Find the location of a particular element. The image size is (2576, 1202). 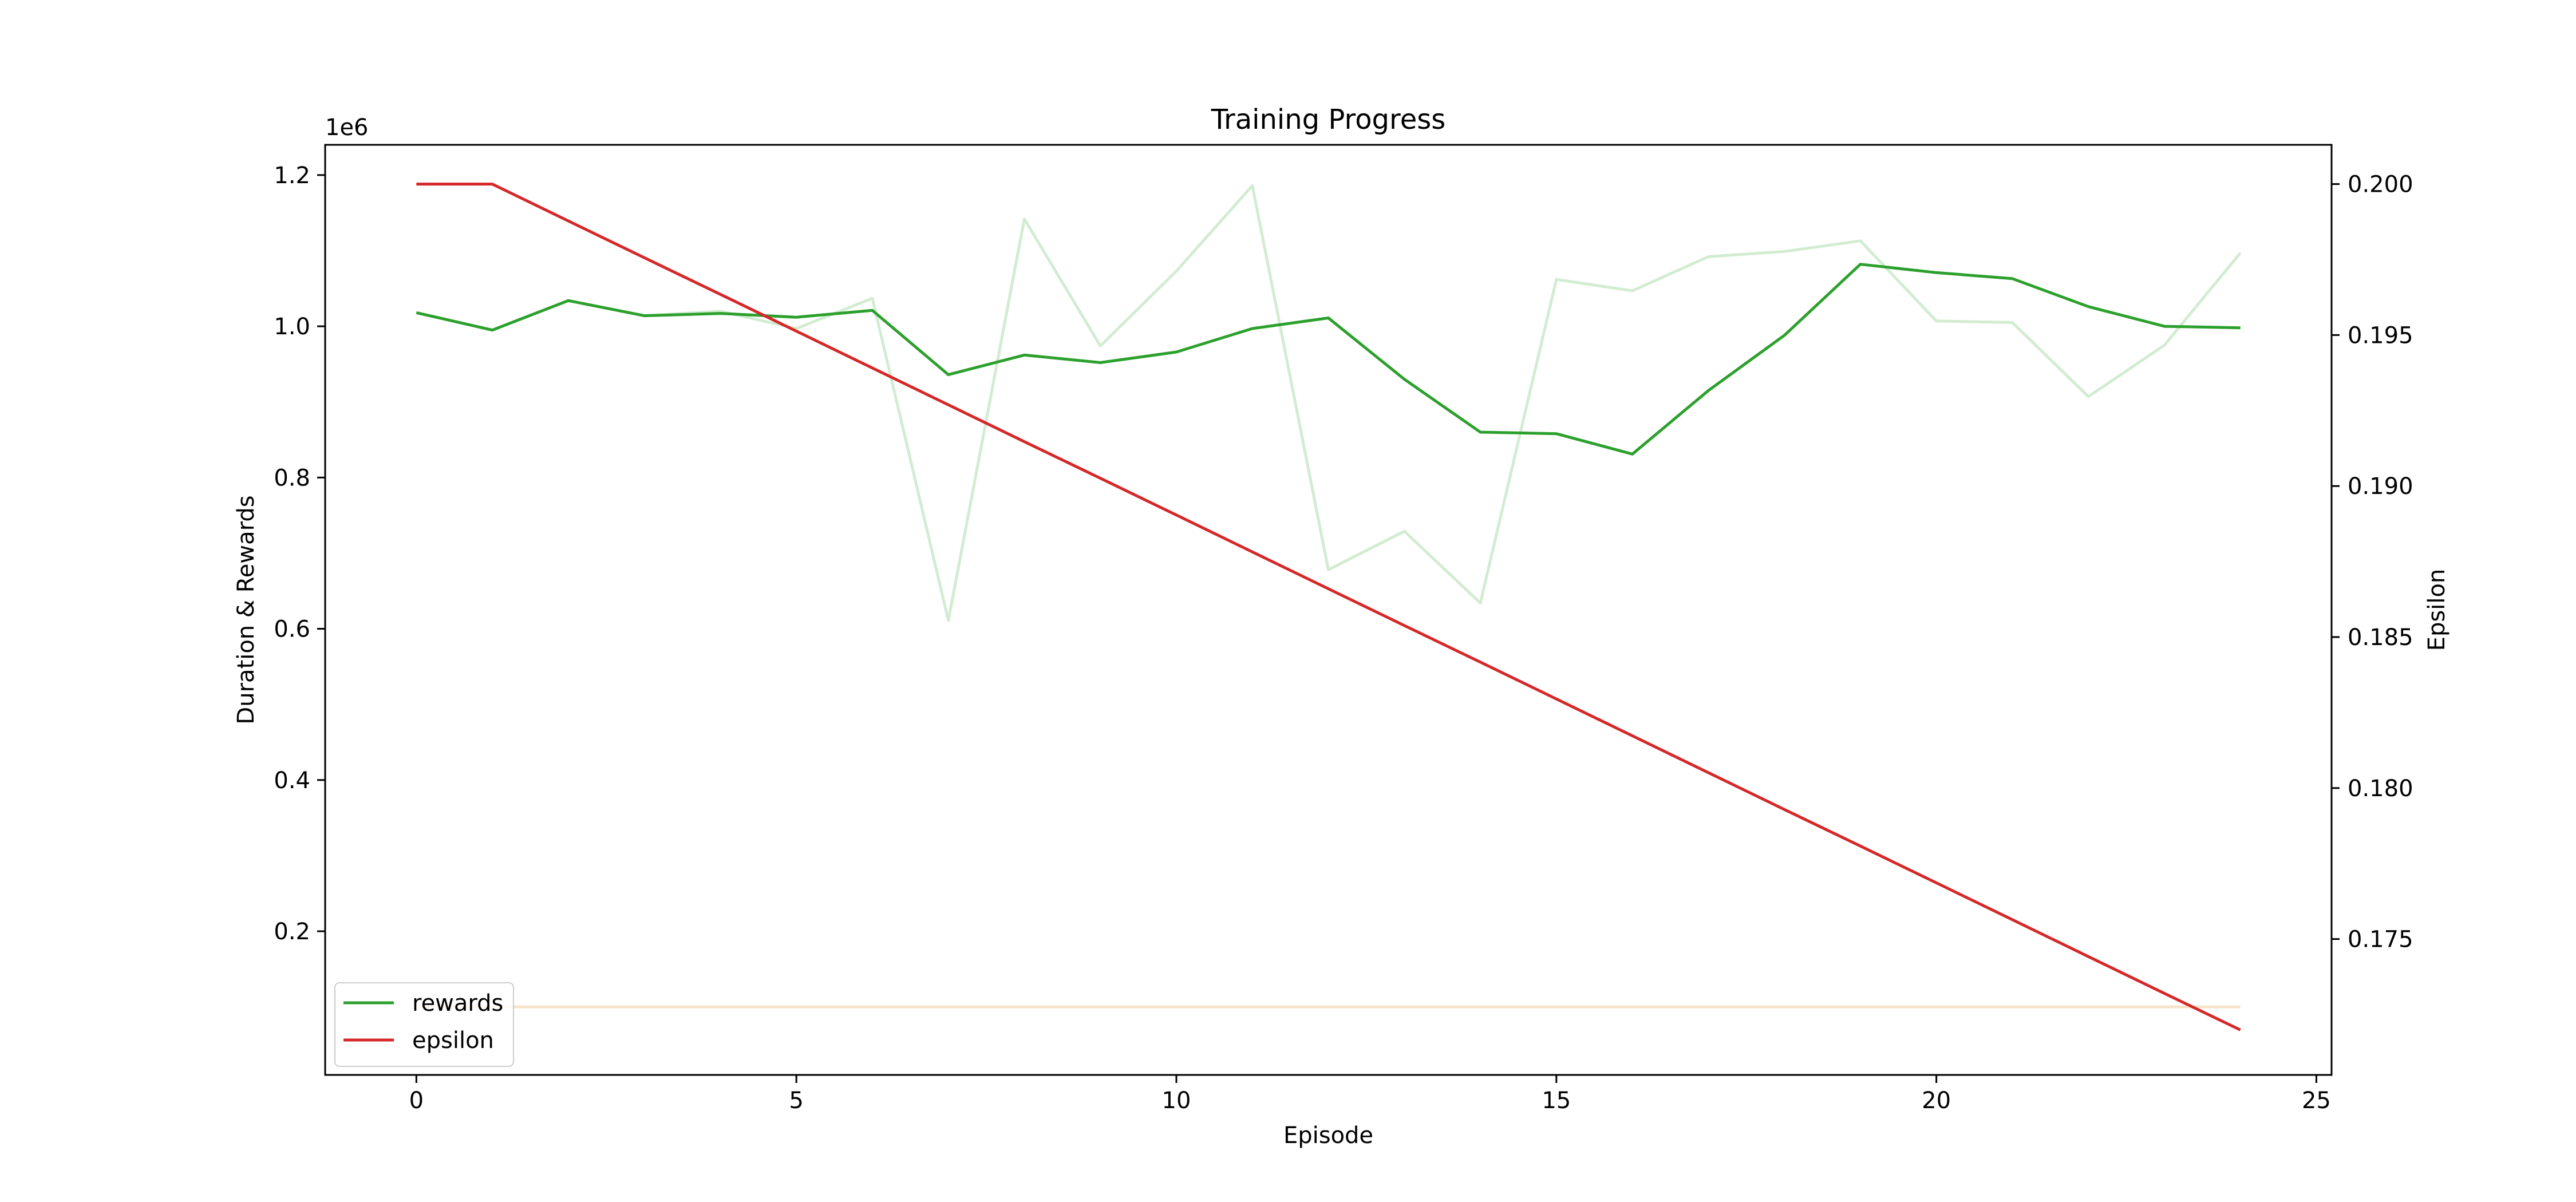

x-tick-label: 25 is located at coordinates (2316, 1101).